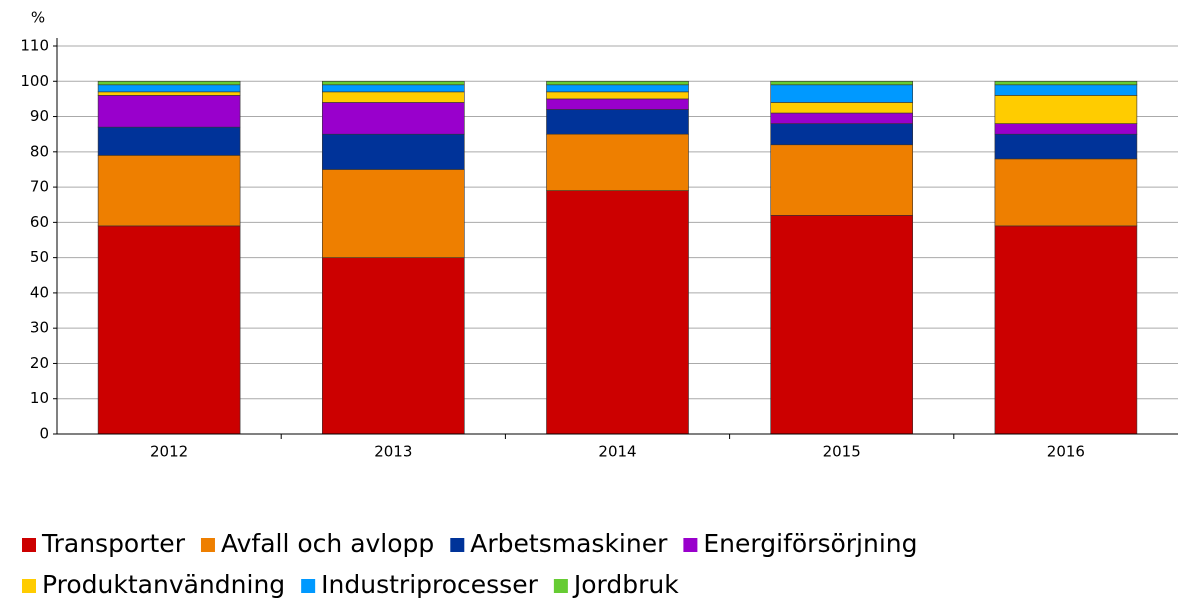  I want to click on y-tick-label: 100, so click(34, 81).